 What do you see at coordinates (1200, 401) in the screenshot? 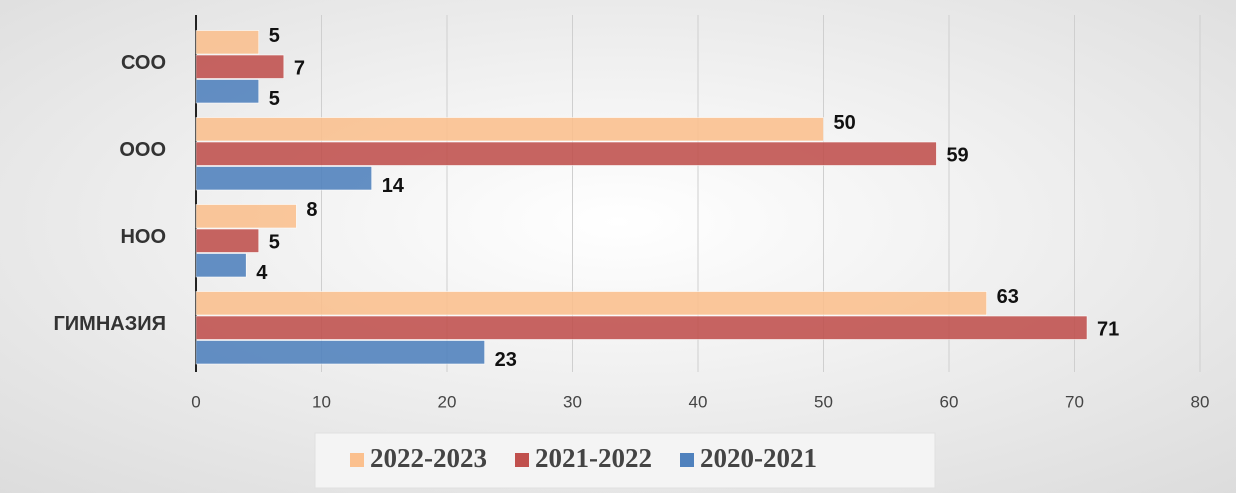
I see `x-tick-label: 80` at bounding box center [1200, 401].